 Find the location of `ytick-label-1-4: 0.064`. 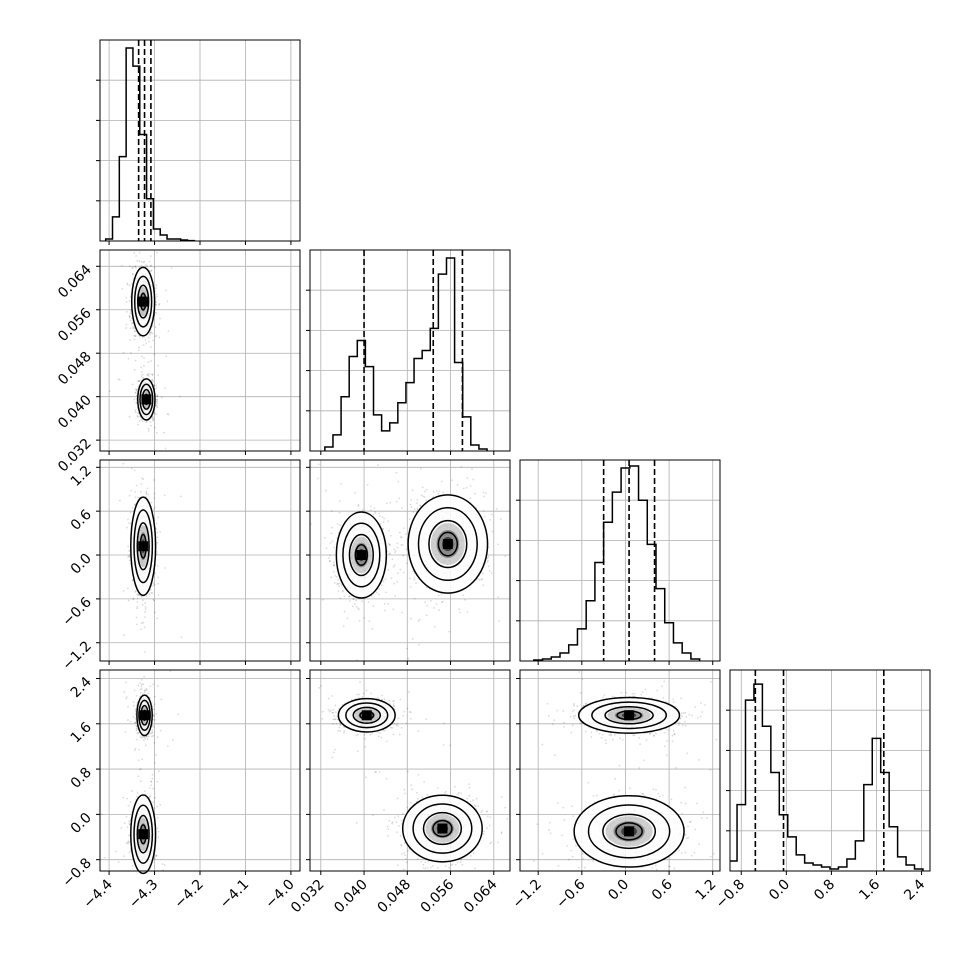

ytick-label-1-4: 0.064 is located at coordinates (75, 282).